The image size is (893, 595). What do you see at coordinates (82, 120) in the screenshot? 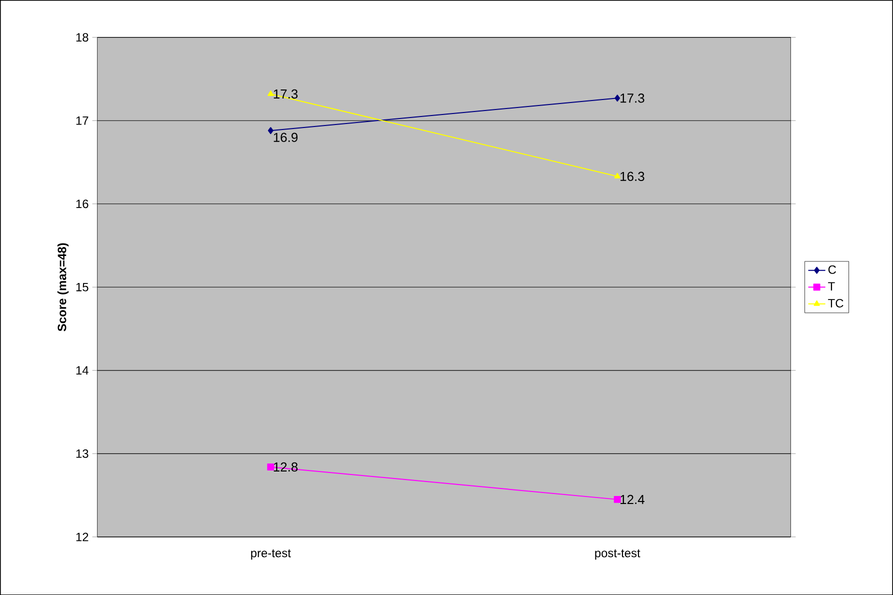
I see `y-tick-label: 17` at bounding box center [82, 120].